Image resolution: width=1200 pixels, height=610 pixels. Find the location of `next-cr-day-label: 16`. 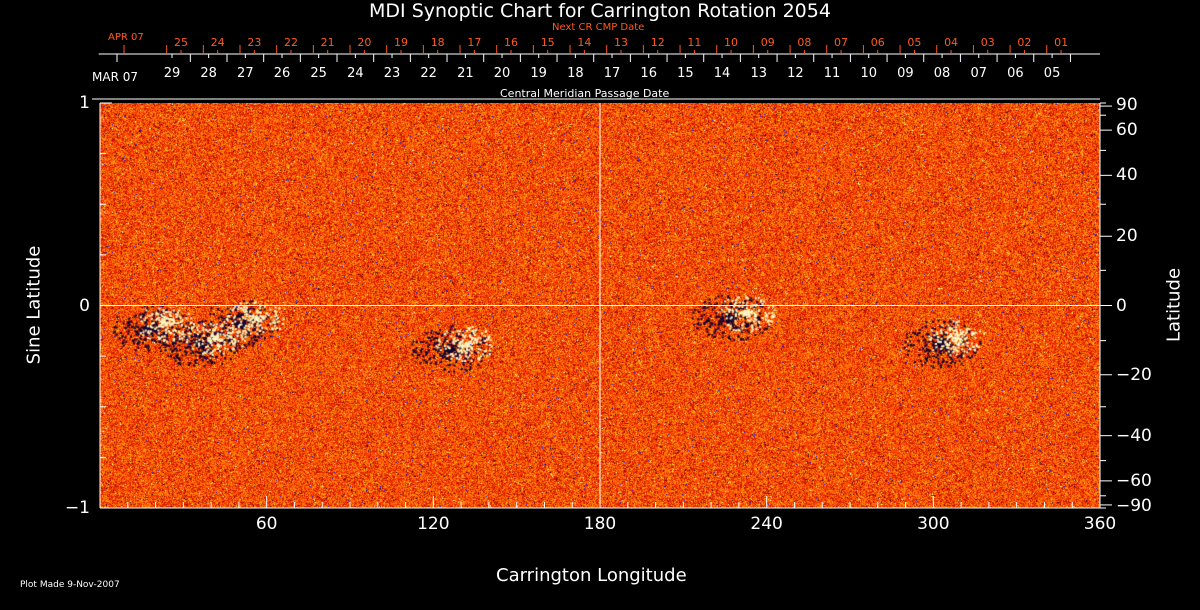

next-cr-day-label: 16 is located at coordinates (511, 42).